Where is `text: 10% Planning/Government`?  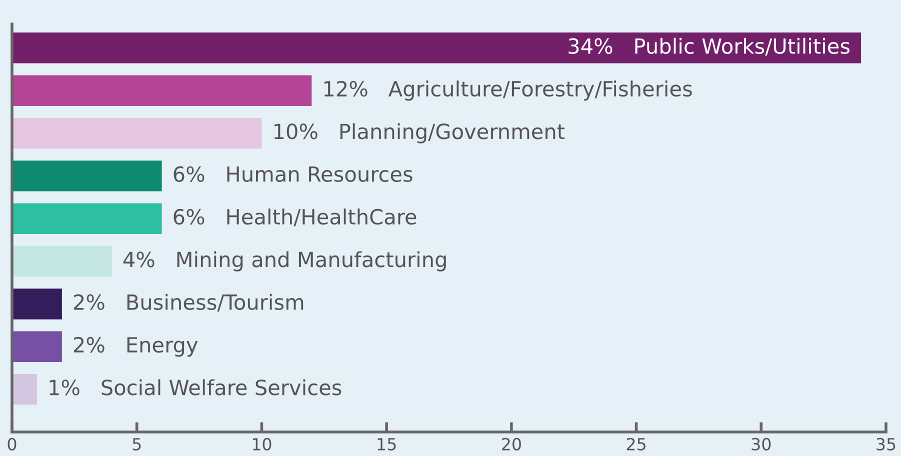 text: 10% Planning/Government is located at coordinates (419, 133).